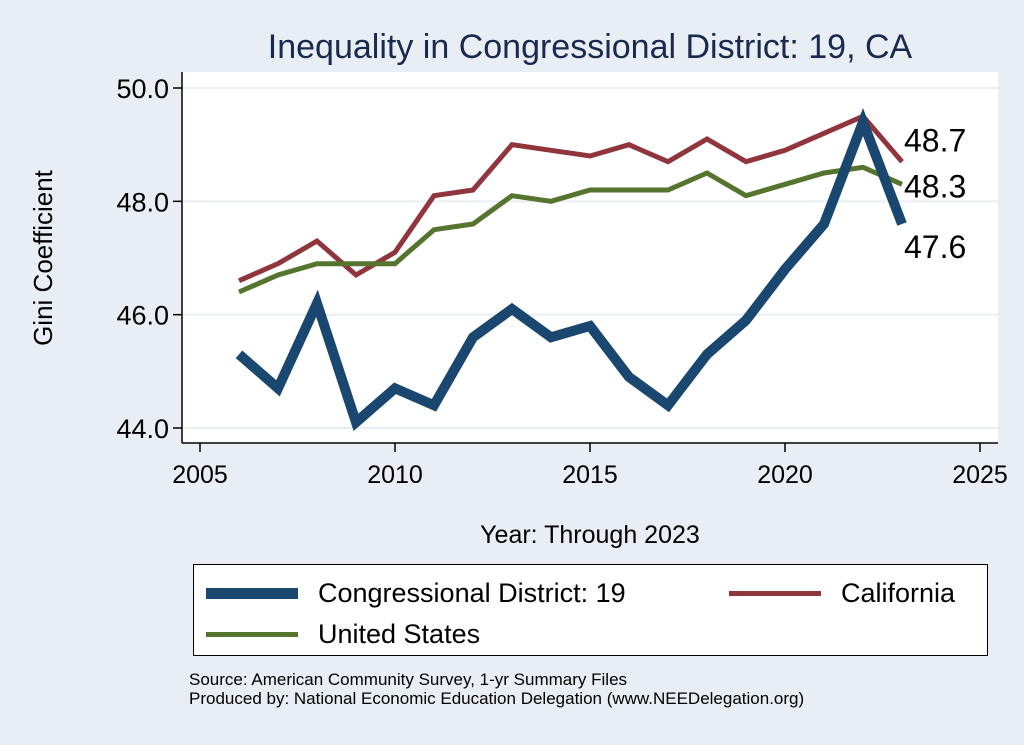  I want to click on x-axis-label: Year: Through 2023, so click(590, 535).